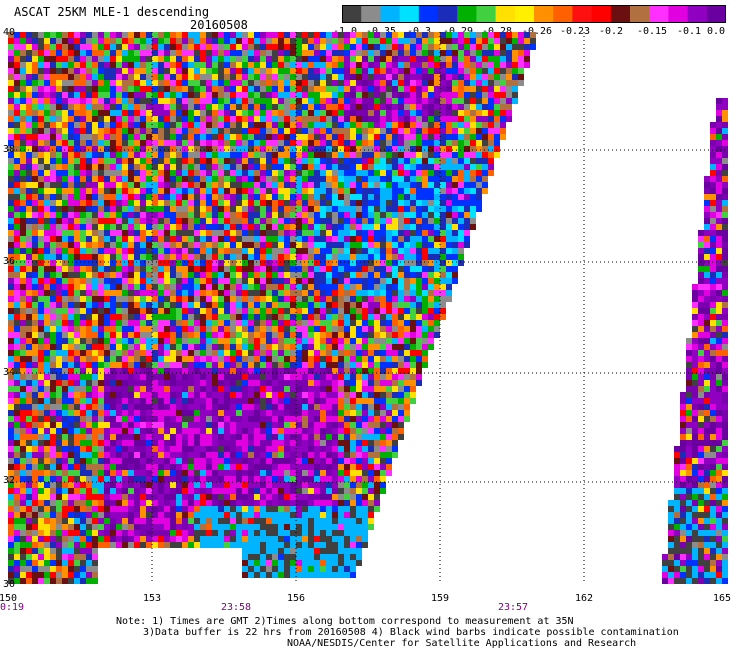 The width and height of the screenshot is (740, 650). Describe the element at coordinates (9, 261) in the screenshot. I see `lat-label-36: 36` at that location.